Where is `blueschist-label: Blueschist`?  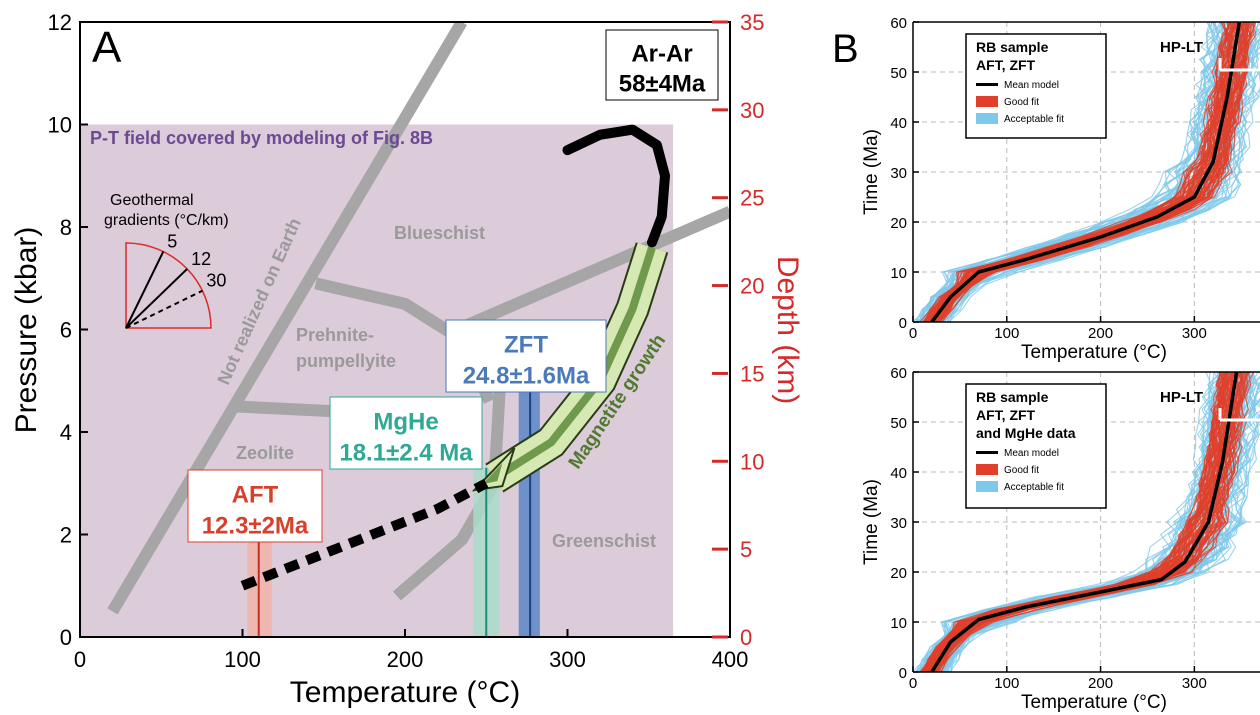
blueschist-label: Blueschist is located at coordinates (439, 233).